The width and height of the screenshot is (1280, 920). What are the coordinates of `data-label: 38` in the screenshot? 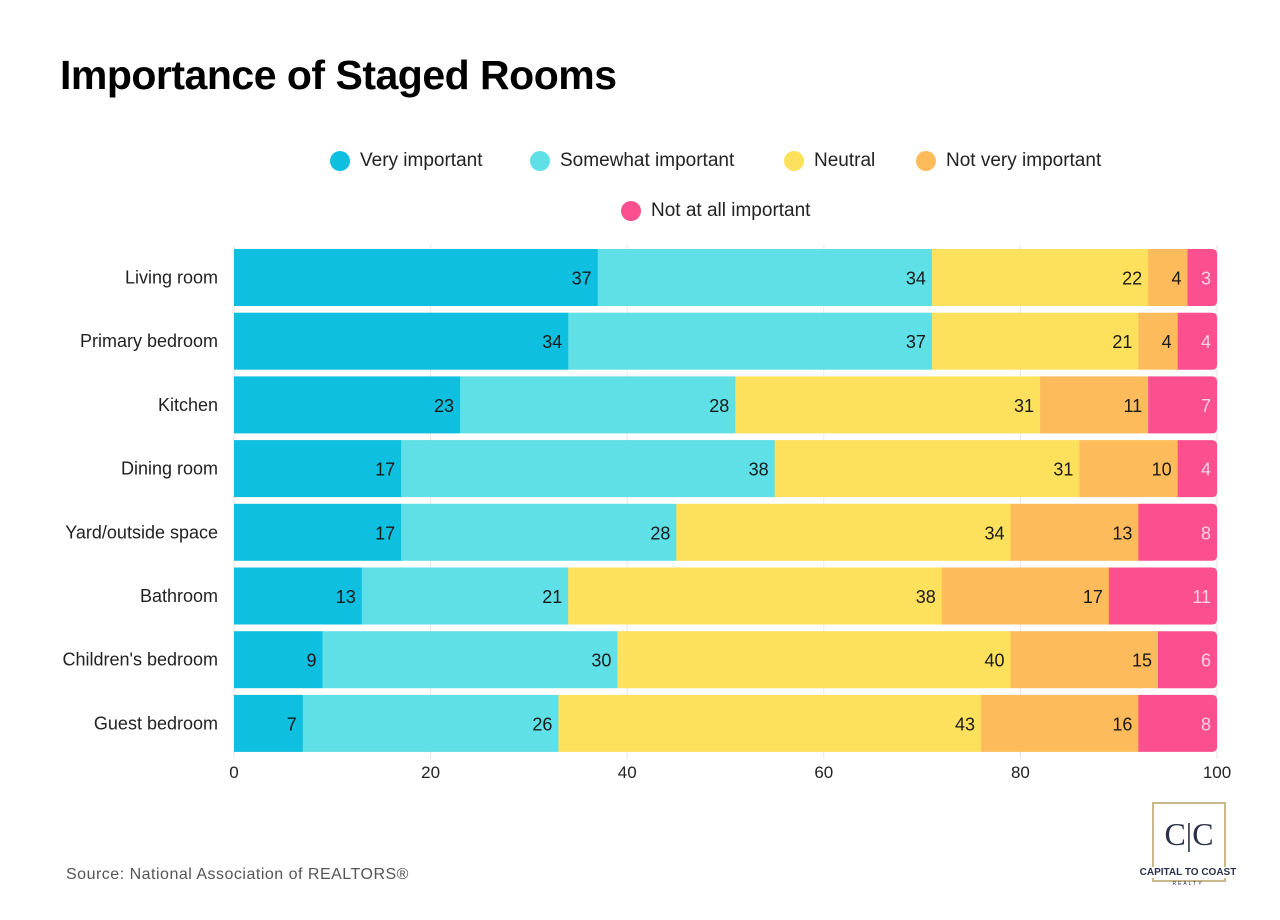 It's located at (759, 470).